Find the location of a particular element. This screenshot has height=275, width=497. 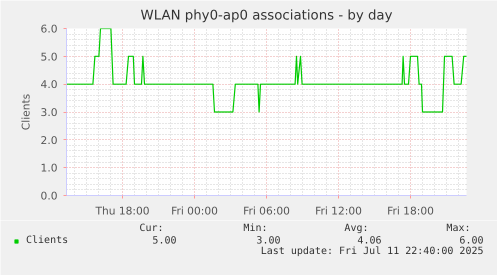

text: 3.00 is located at coordinates (268, 241).